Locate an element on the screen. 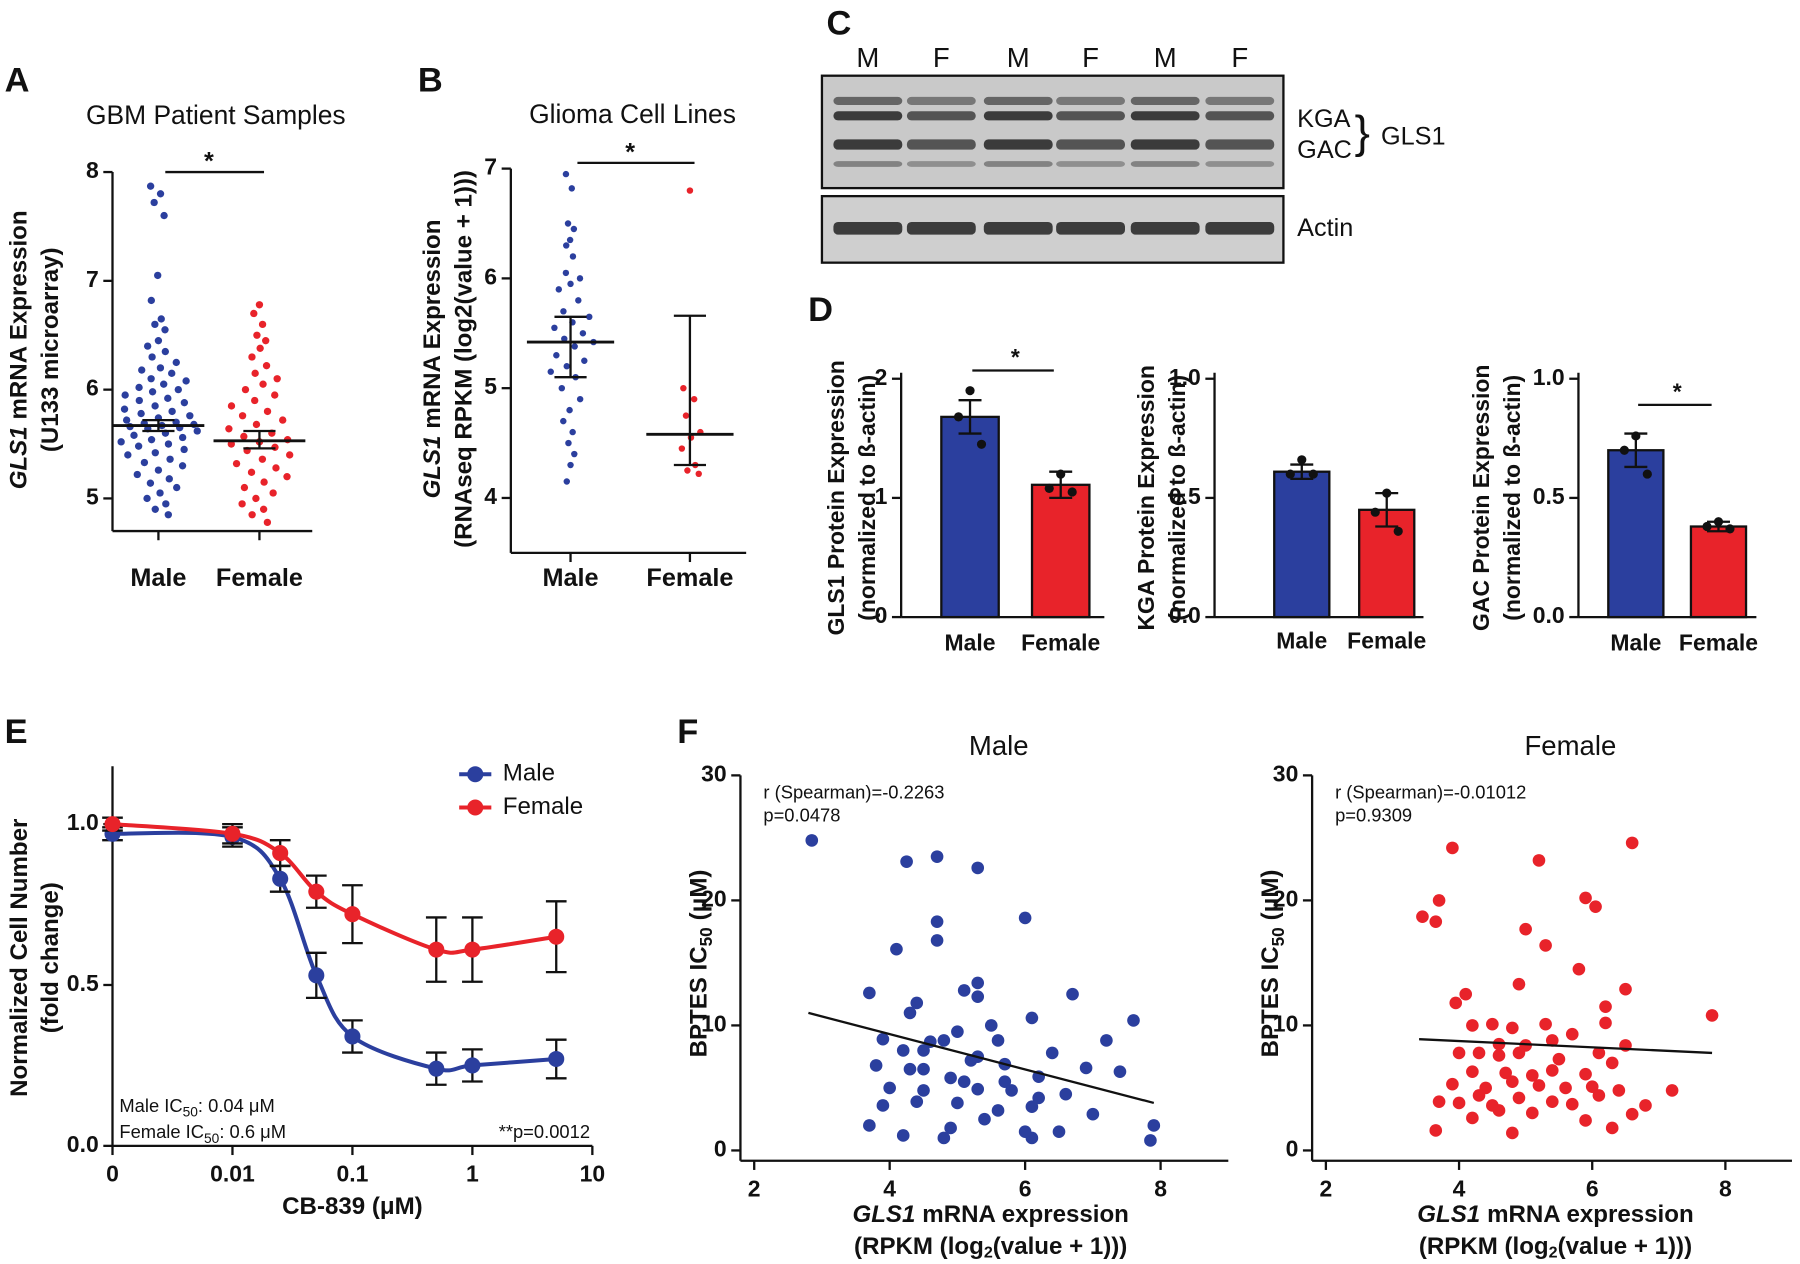  y-tick-label: 0 is located at coordinates (720, 1149).